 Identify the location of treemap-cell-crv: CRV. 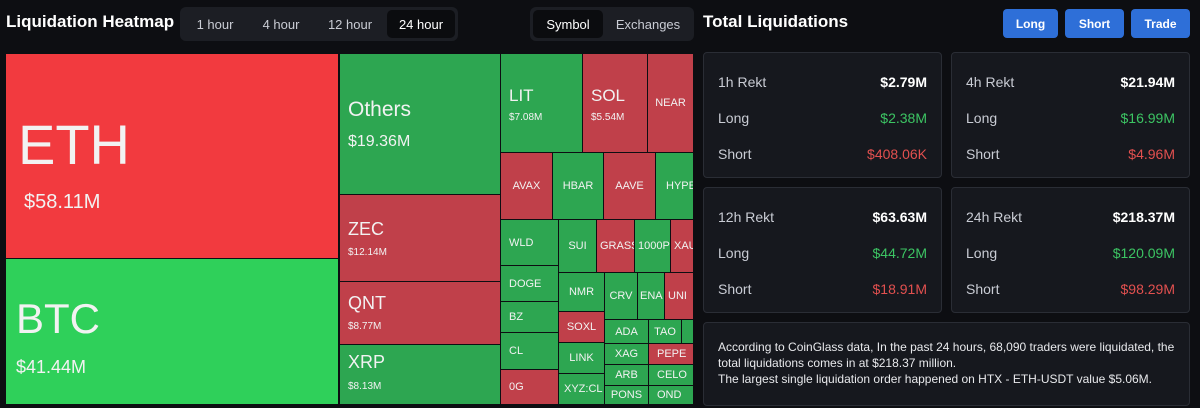
(621, 296).